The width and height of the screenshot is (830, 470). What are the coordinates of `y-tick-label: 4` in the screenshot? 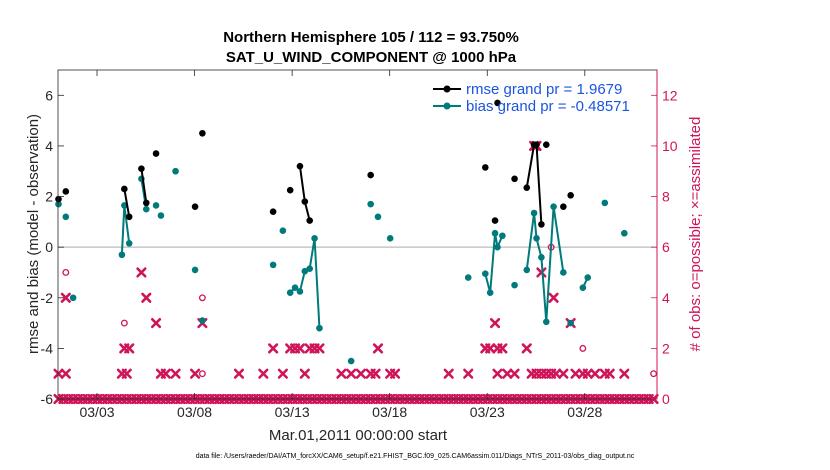 It's located at (49, 146).